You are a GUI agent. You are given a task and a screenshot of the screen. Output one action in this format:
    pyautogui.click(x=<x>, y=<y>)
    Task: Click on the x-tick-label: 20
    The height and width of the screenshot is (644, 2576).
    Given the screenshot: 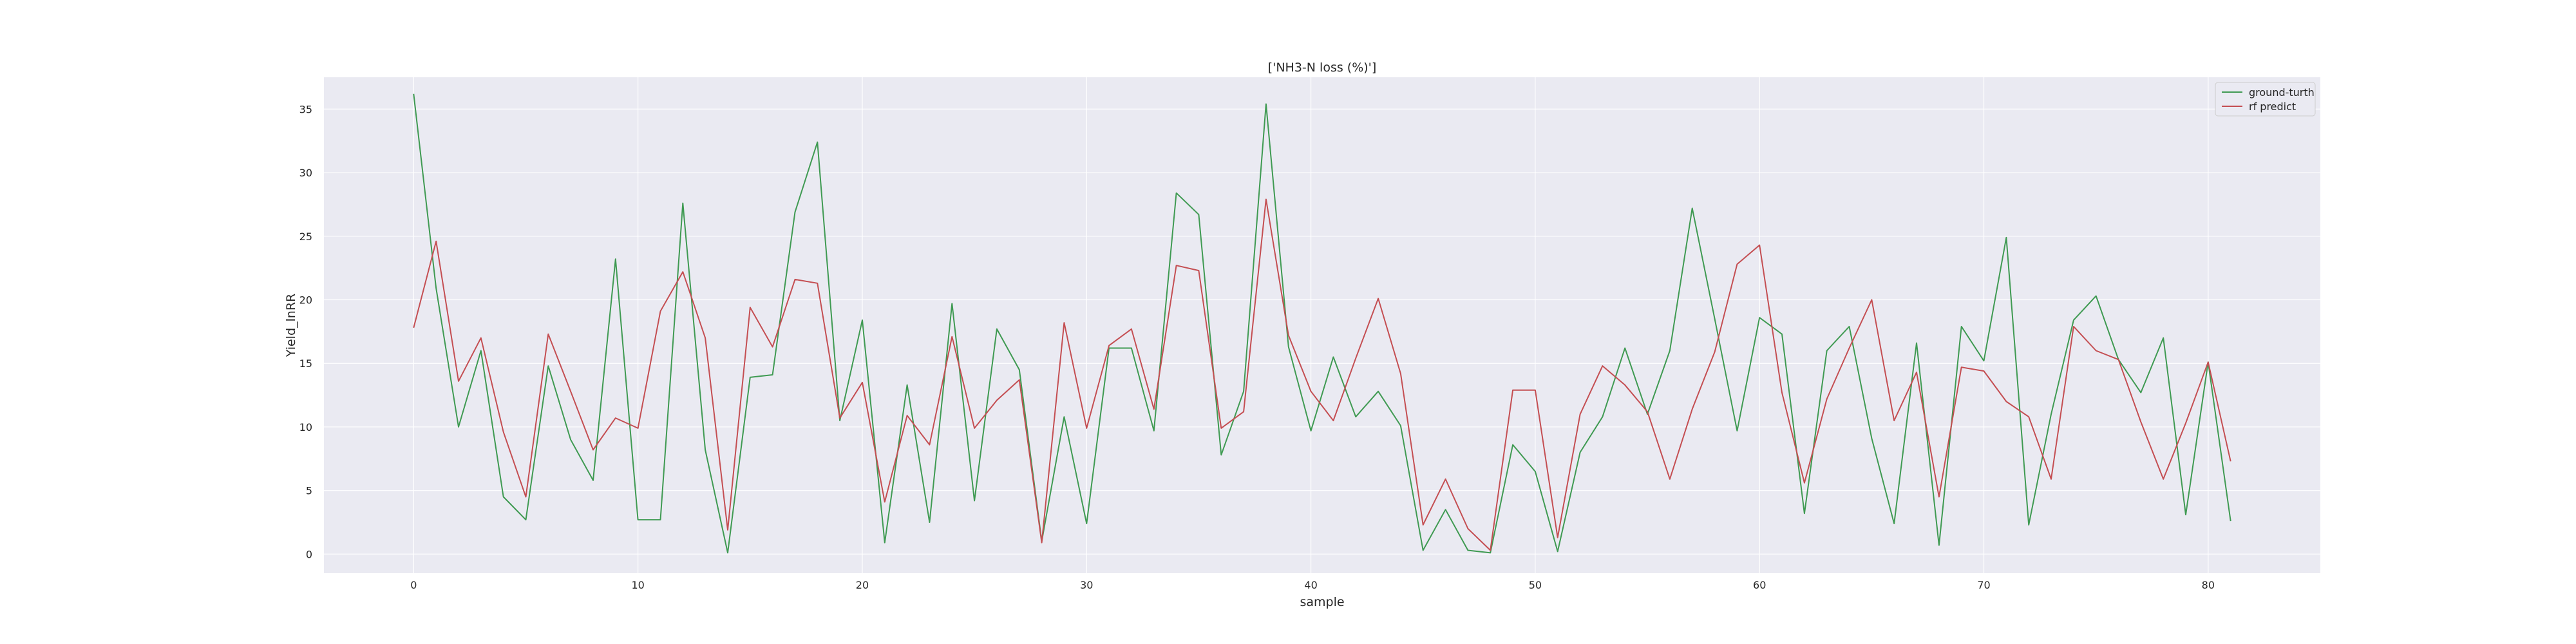 What is the action you would take?
    pyautogui.click(x=862, y=585)
    